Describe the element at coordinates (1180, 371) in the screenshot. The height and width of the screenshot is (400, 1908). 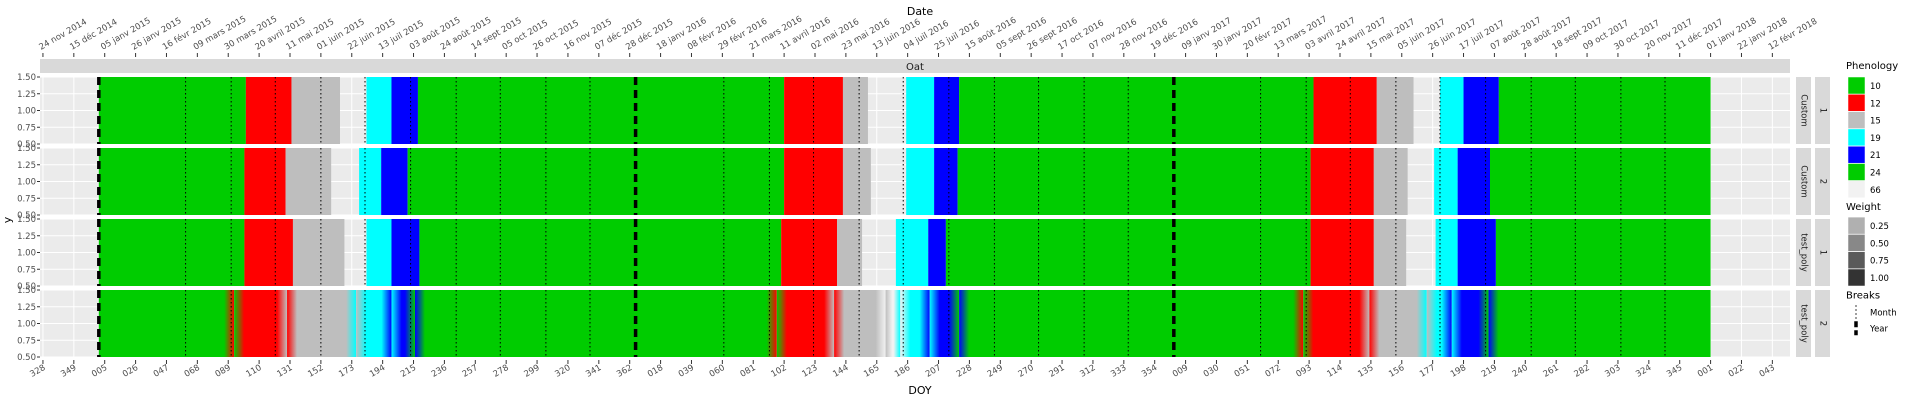
I see `bottom-tick-label: 009` at that location.